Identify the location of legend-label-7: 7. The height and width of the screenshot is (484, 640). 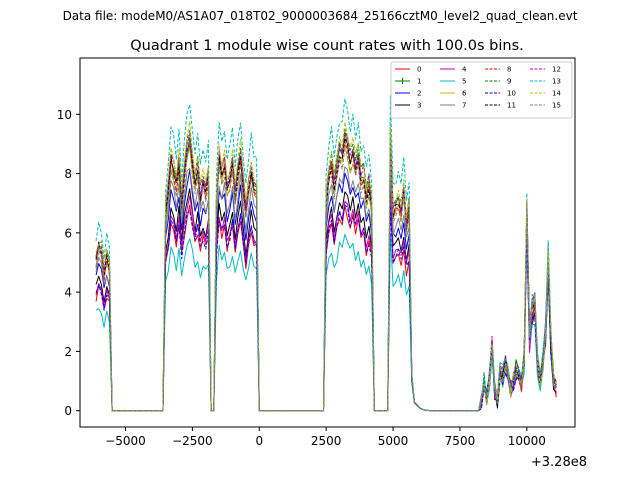
(464, 106).